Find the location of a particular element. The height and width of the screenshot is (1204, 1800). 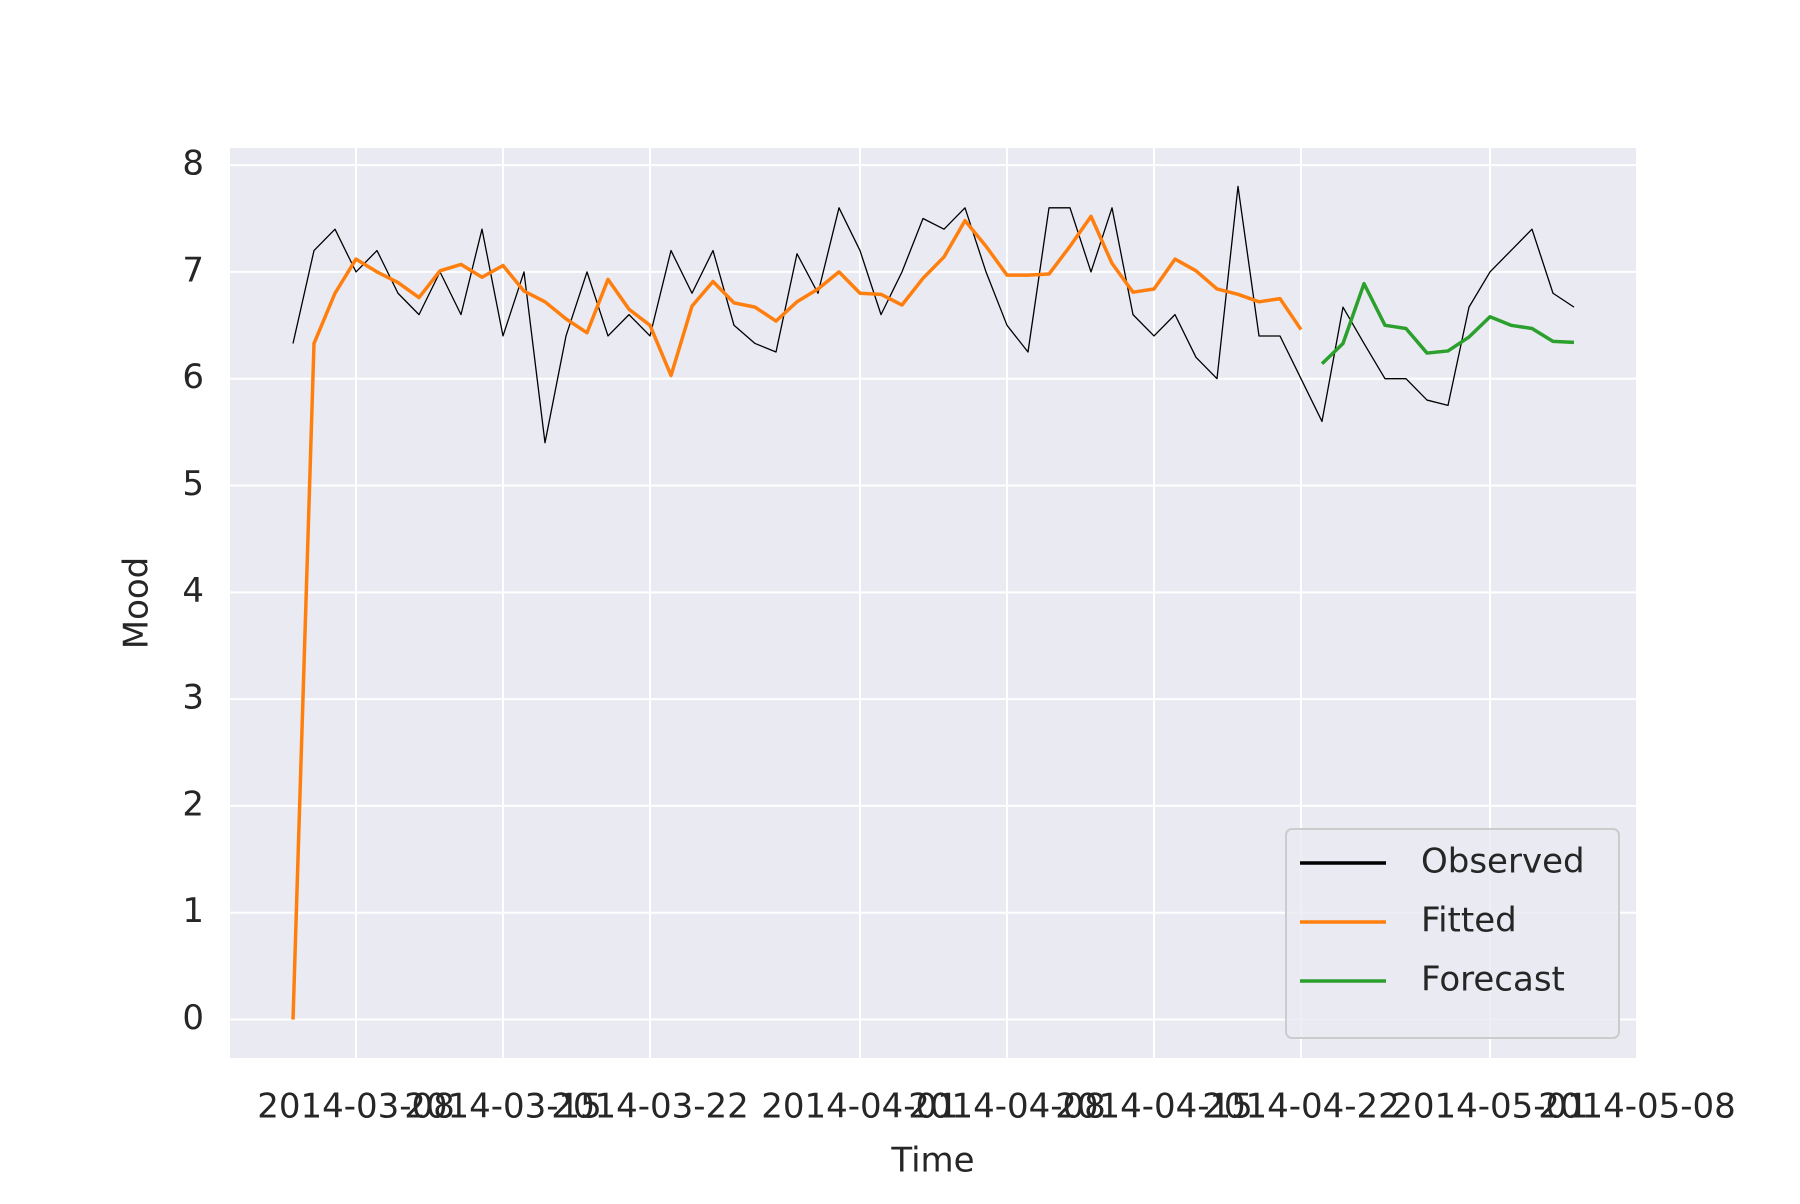

y-tick-label: 1 is located at coordinates (193, 911).